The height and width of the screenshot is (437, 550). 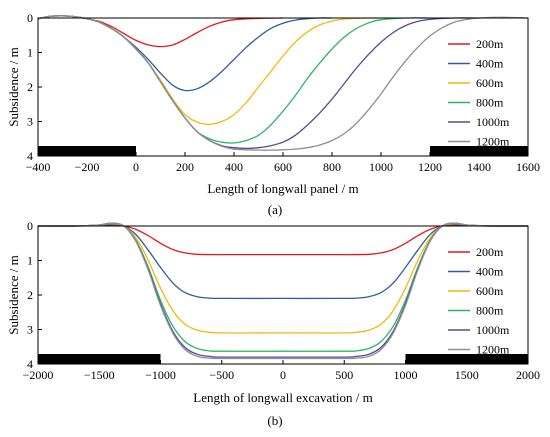 What do you see at coordinates (283, 359) in the screenshot?
I see `pillar-layer-b` at bounding box center [283, 359].